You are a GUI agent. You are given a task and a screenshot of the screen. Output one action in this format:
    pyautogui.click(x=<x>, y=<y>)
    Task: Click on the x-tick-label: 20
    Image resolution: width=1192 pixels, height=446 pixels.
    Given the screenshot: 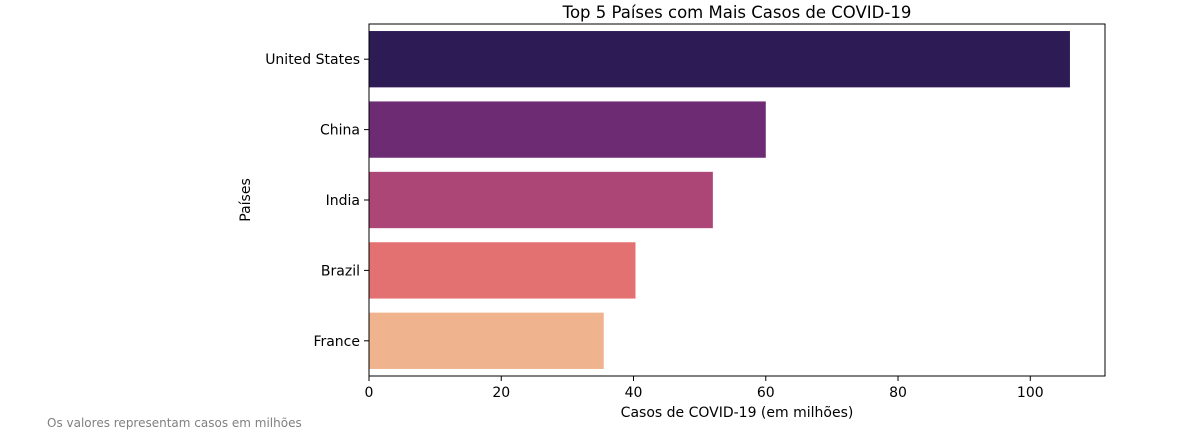 What is the action you would take?
    pyautogui.click(x=501, y=393)
    